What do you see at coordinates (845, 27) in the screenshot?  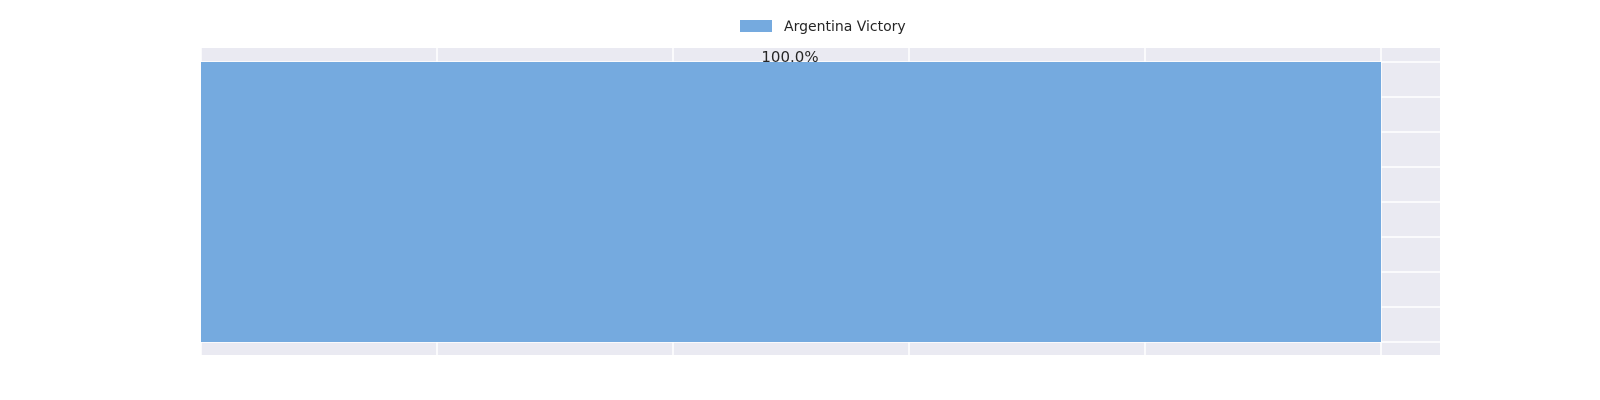 I see `legend-label-argentina-victory: Argentina Victory` at bounding box center [845, 27].